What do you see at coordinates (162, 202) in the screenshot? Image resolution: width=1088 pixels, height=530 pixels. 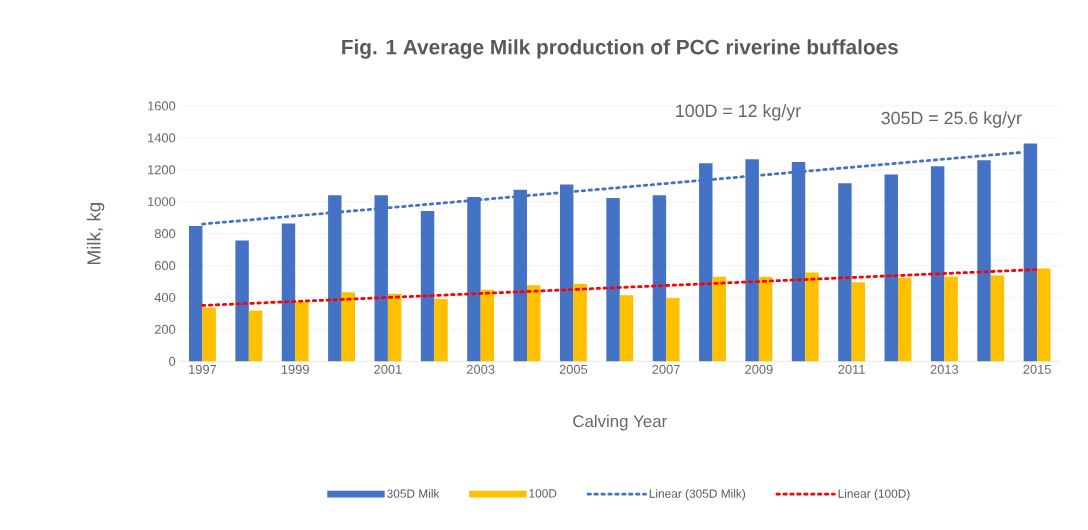 I see `y-tick-label: 1000` at bounding box center [162, 202].